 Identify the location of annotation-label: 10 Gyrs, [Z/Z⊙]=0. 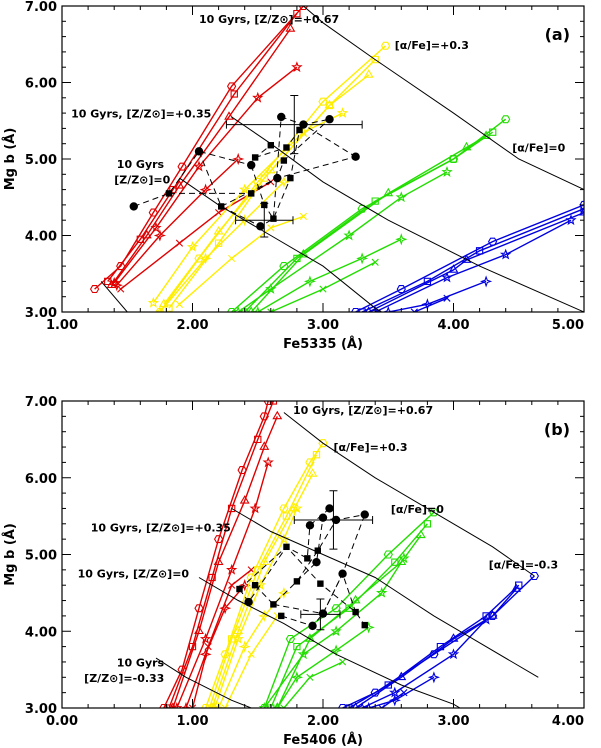
(134, 574).